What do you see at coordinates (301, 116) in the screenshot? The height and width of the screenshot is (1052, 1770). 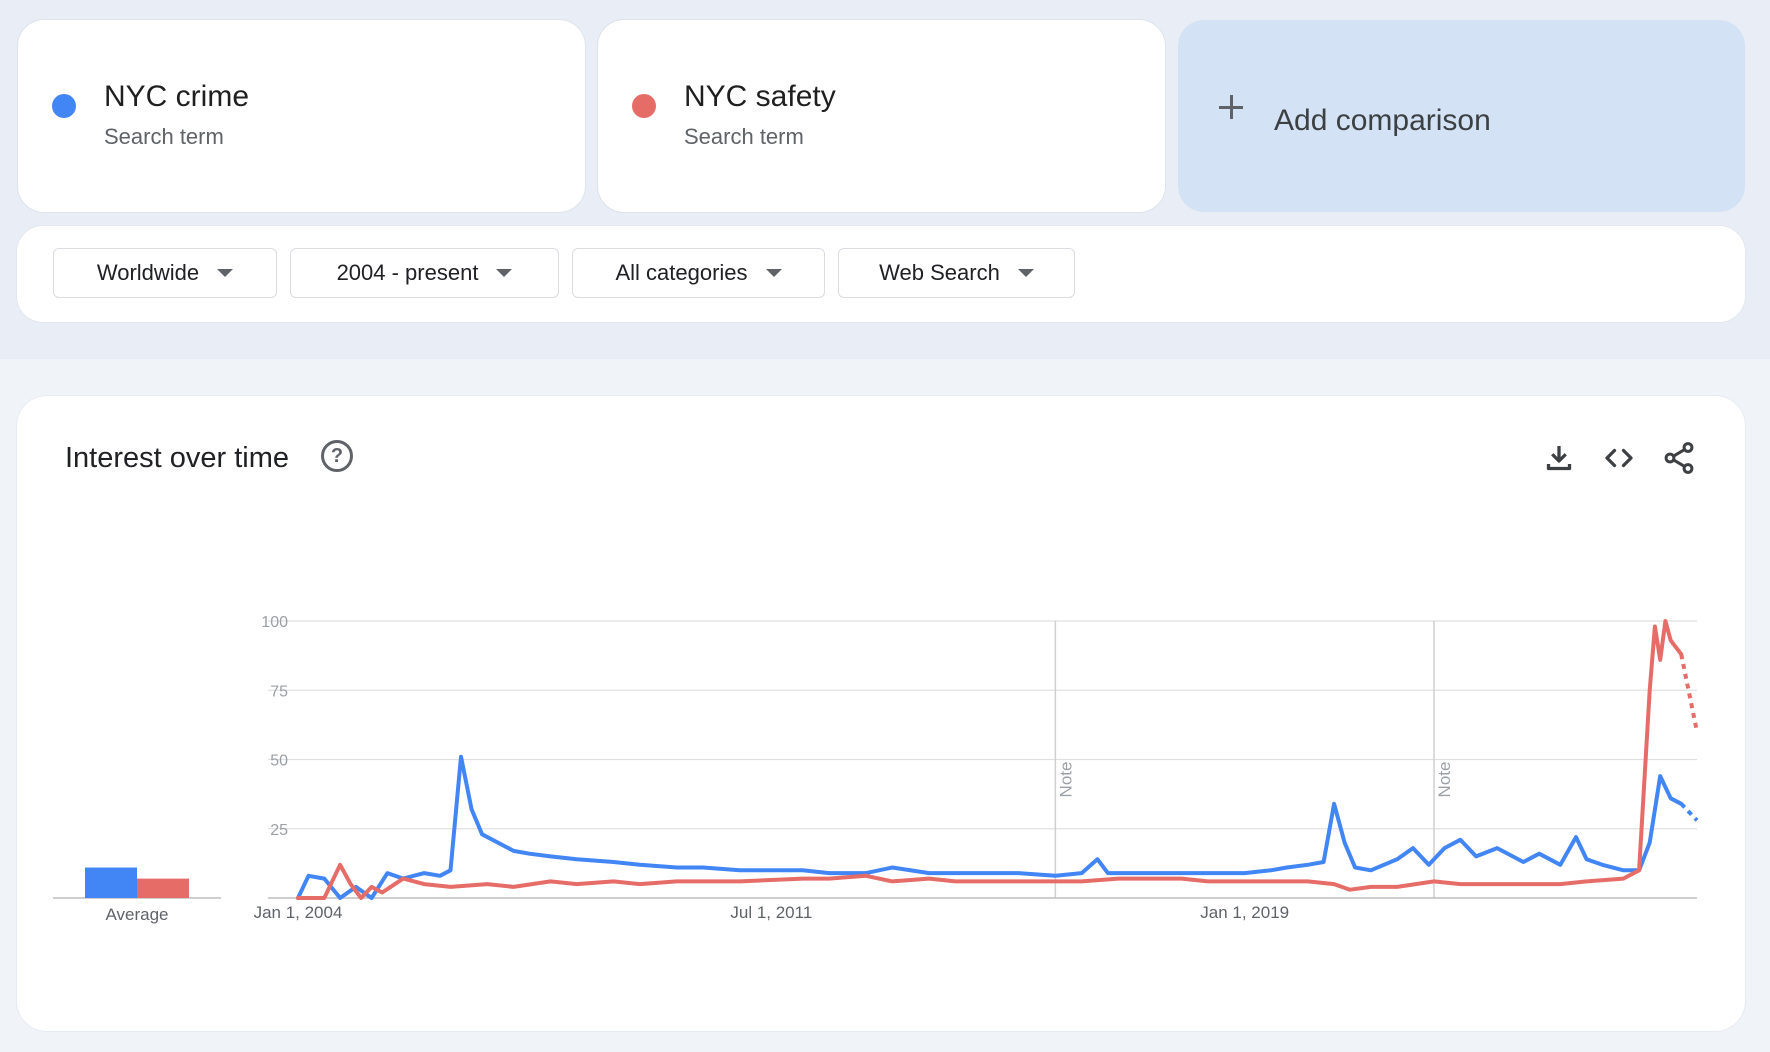 I see `term-card-nyc-crime: NYC crime Search term` at bounding box center [301, 116].